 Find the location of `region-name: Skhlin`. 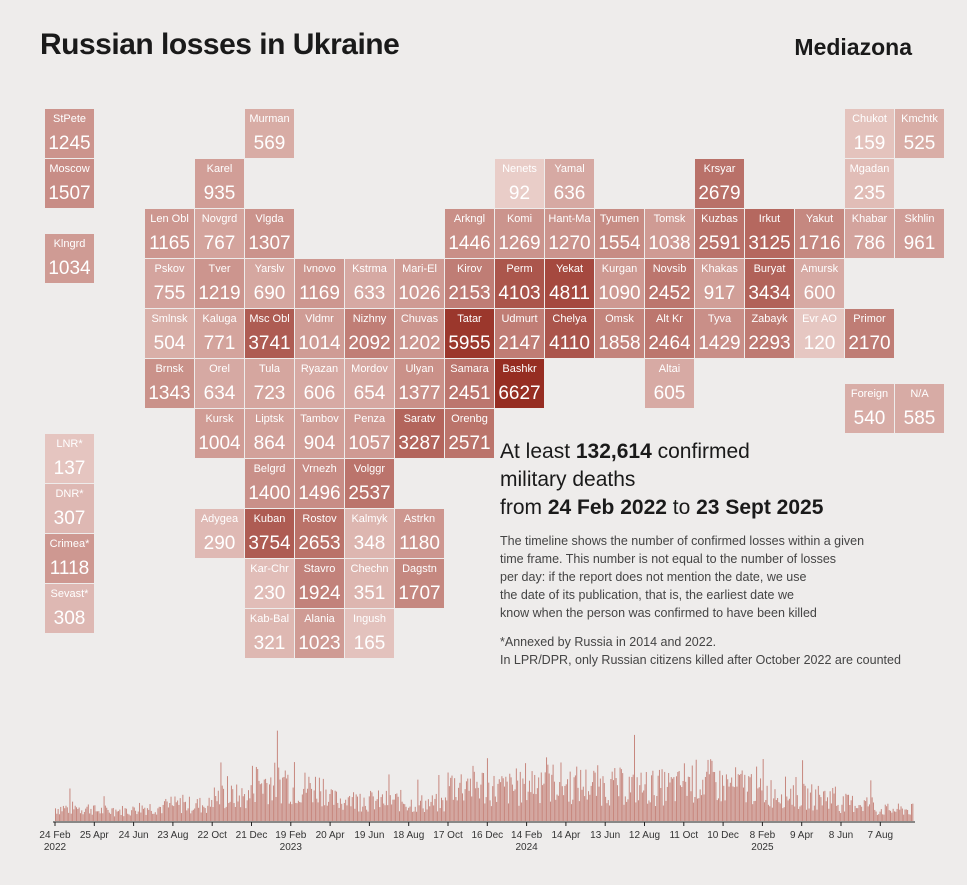

region-name: Skhlin is located at coordinates (919, 219).